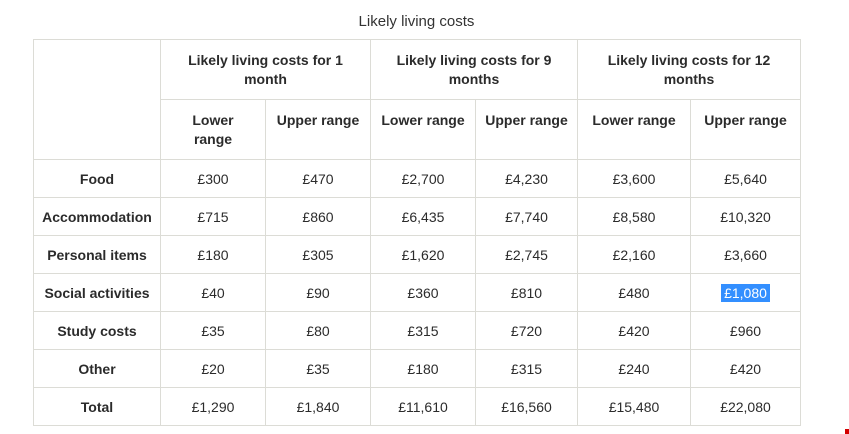 The width and height of the screenshot is (849, 434). I want to click on value-cell: £2,745, so click(526, 254).